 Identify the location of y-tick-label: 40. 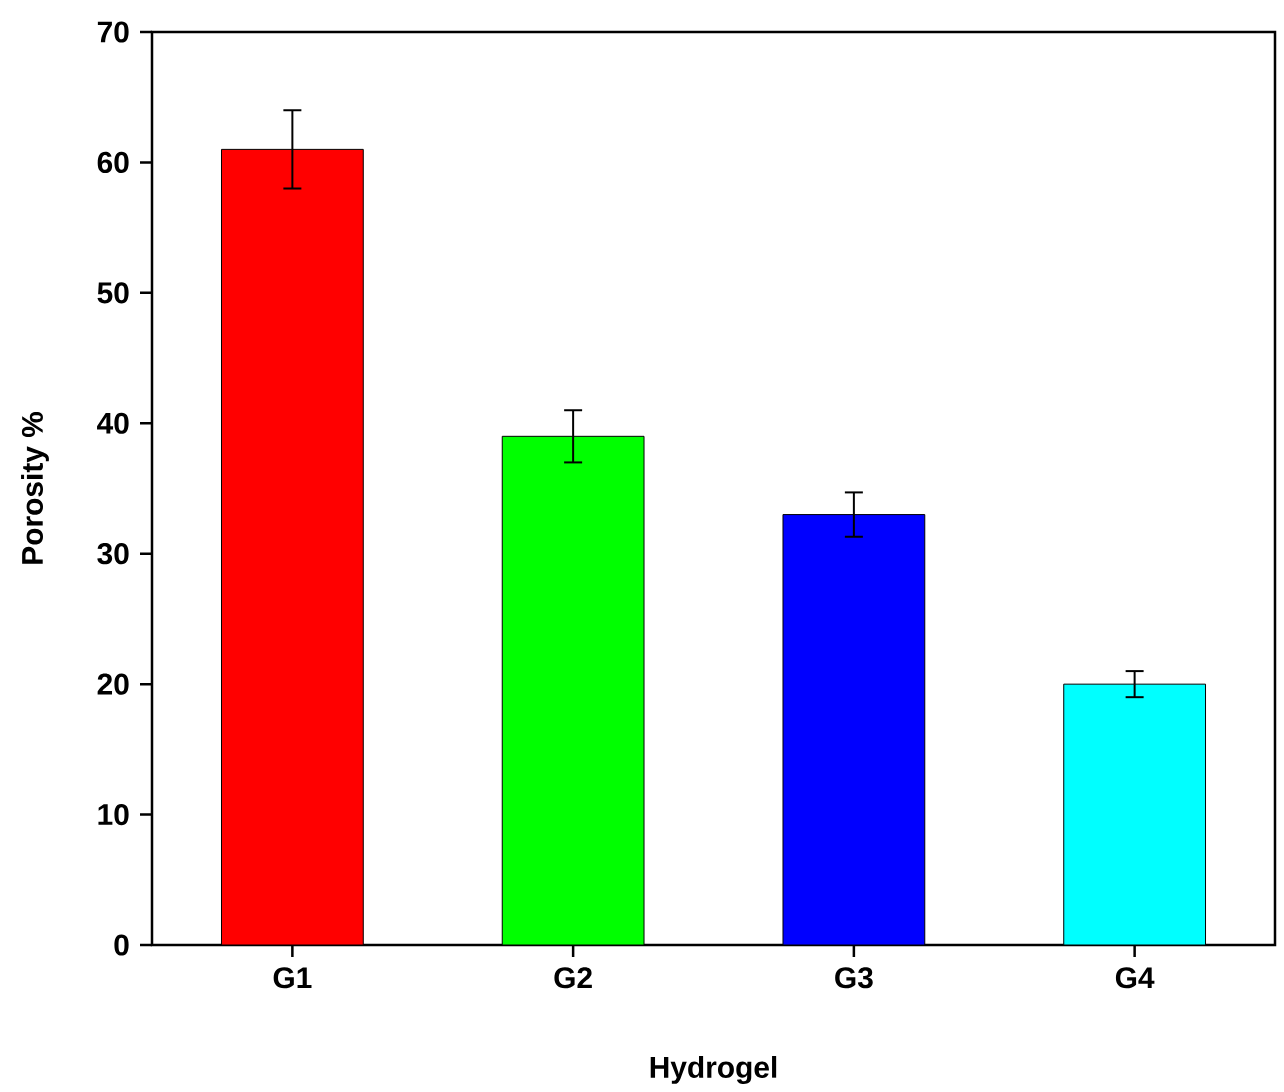
(113, 423).